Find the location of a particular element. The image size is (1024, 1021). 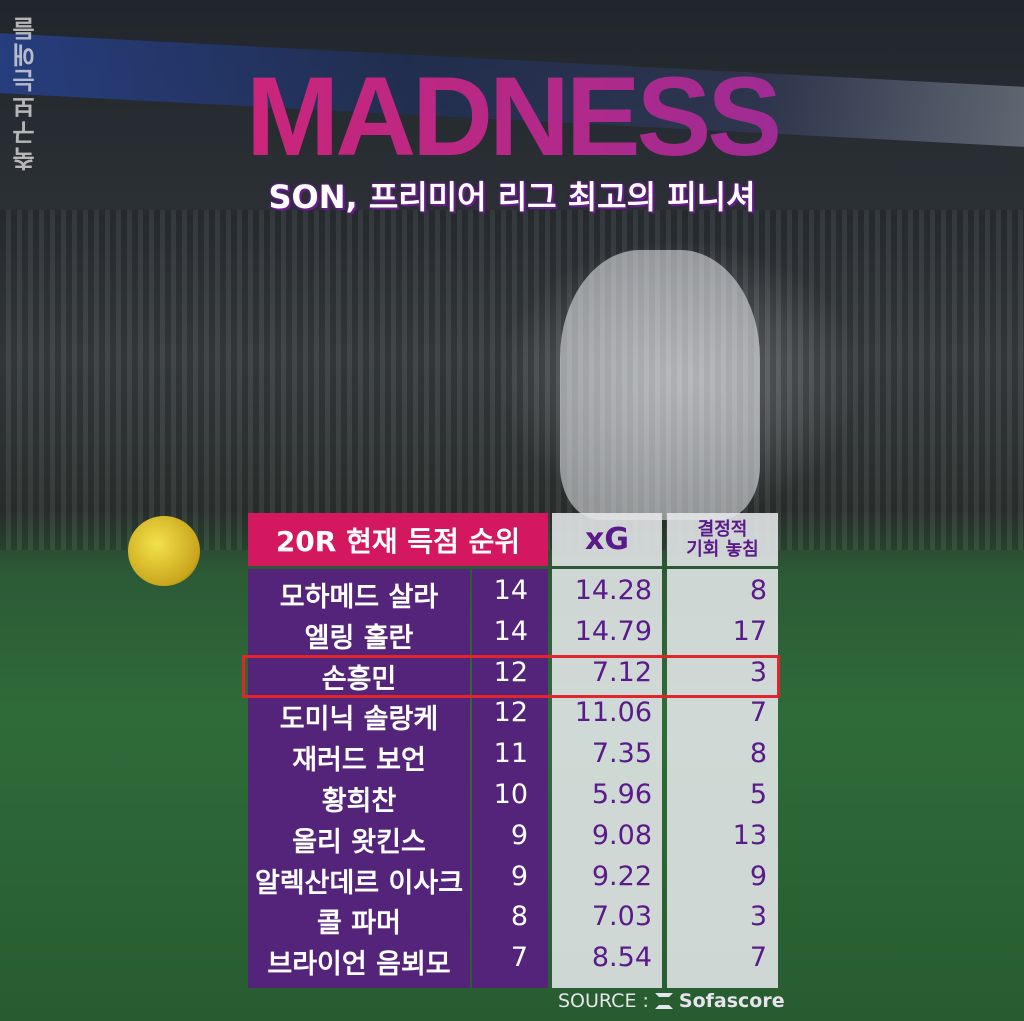

missed-column is located at coordinates (722, 778).